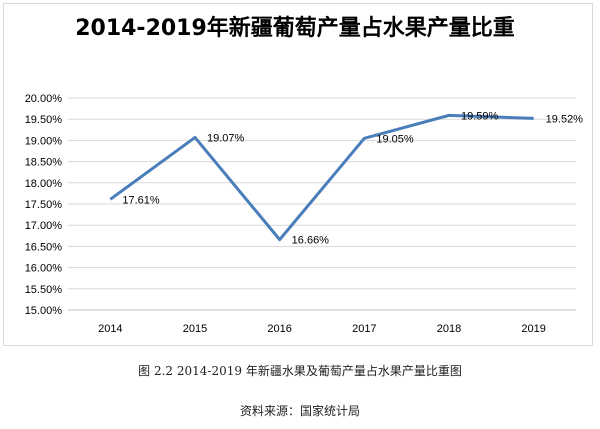 Image resolution: width=600 pixels, height=429 pixels. Describe the element at coordinates (565, 119) in the screenshot. I see `data-label: 19.52%` at that location.